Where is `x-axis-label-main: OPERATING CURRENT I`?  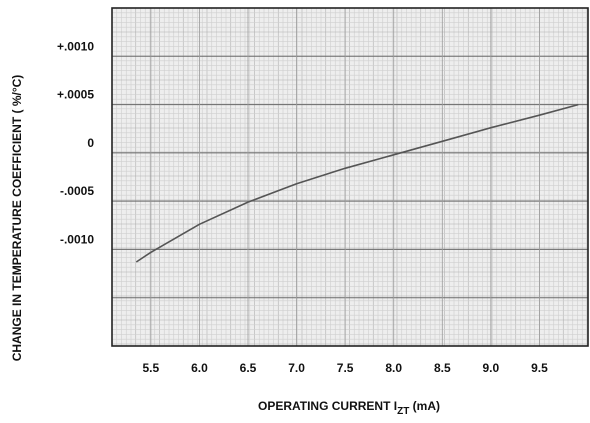 x-axis-label-main: OPERATING CURRENT I is located at coordinates (327, 406).